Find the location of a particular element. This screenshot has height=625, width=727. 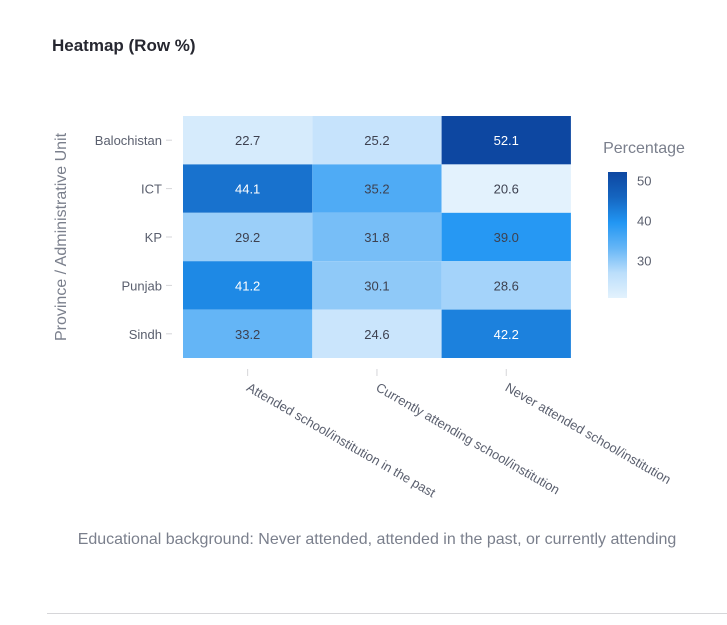

cell-value-label: 31.8 is located at coordinates (376, 237).